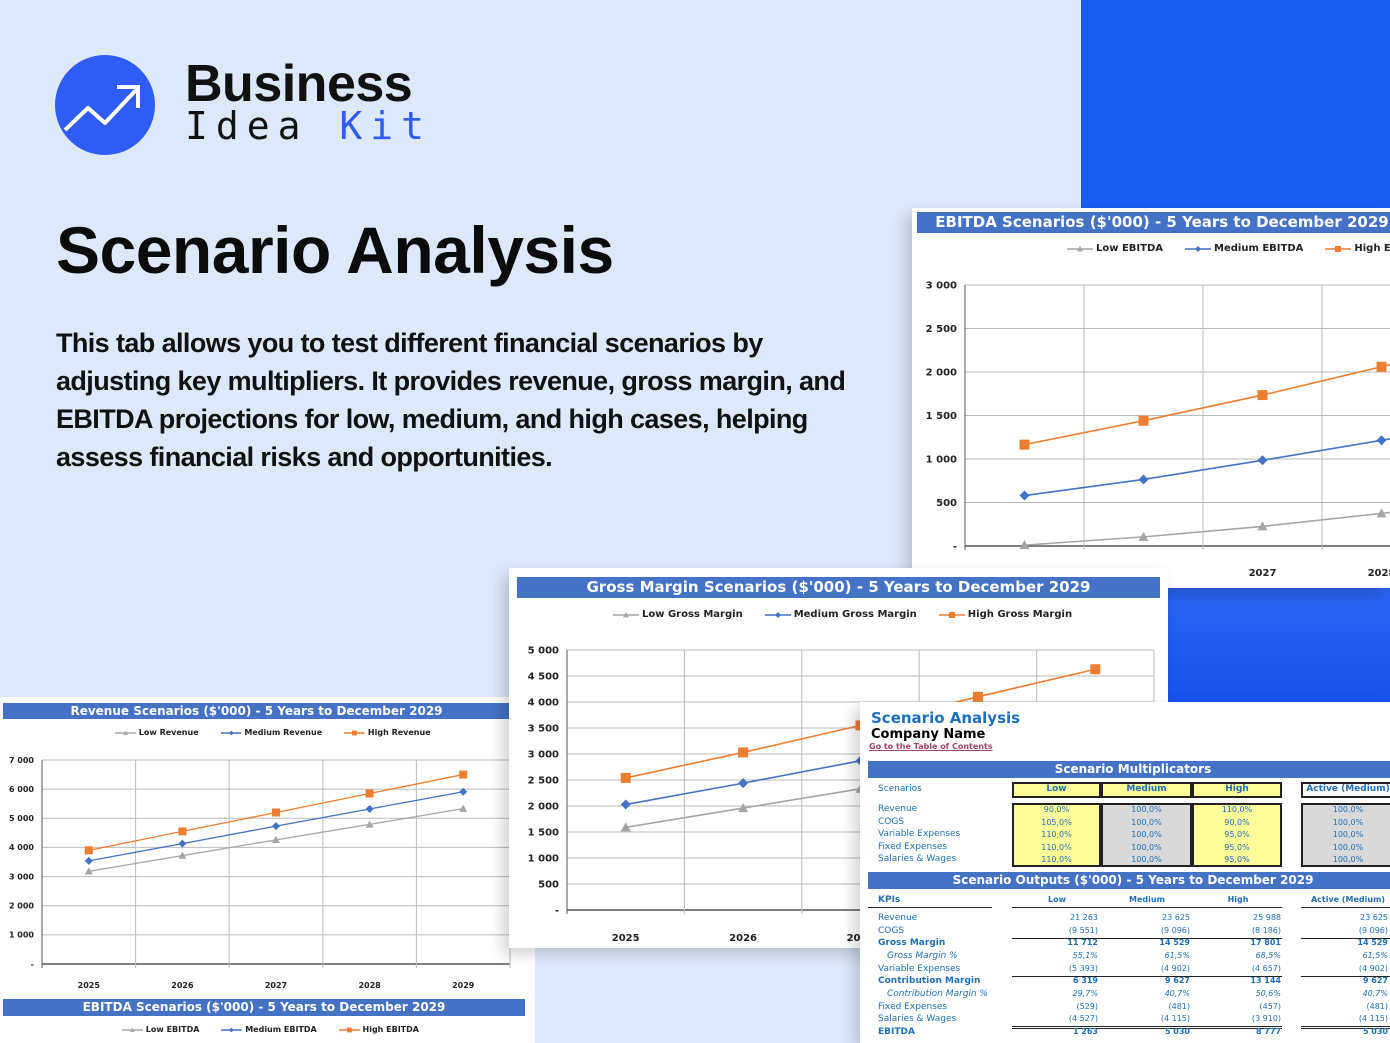  What do you see at coordinates (543, 833) in the screenshot?
I see `y-tick-label: 1 500` at bounding box center [543, 833].